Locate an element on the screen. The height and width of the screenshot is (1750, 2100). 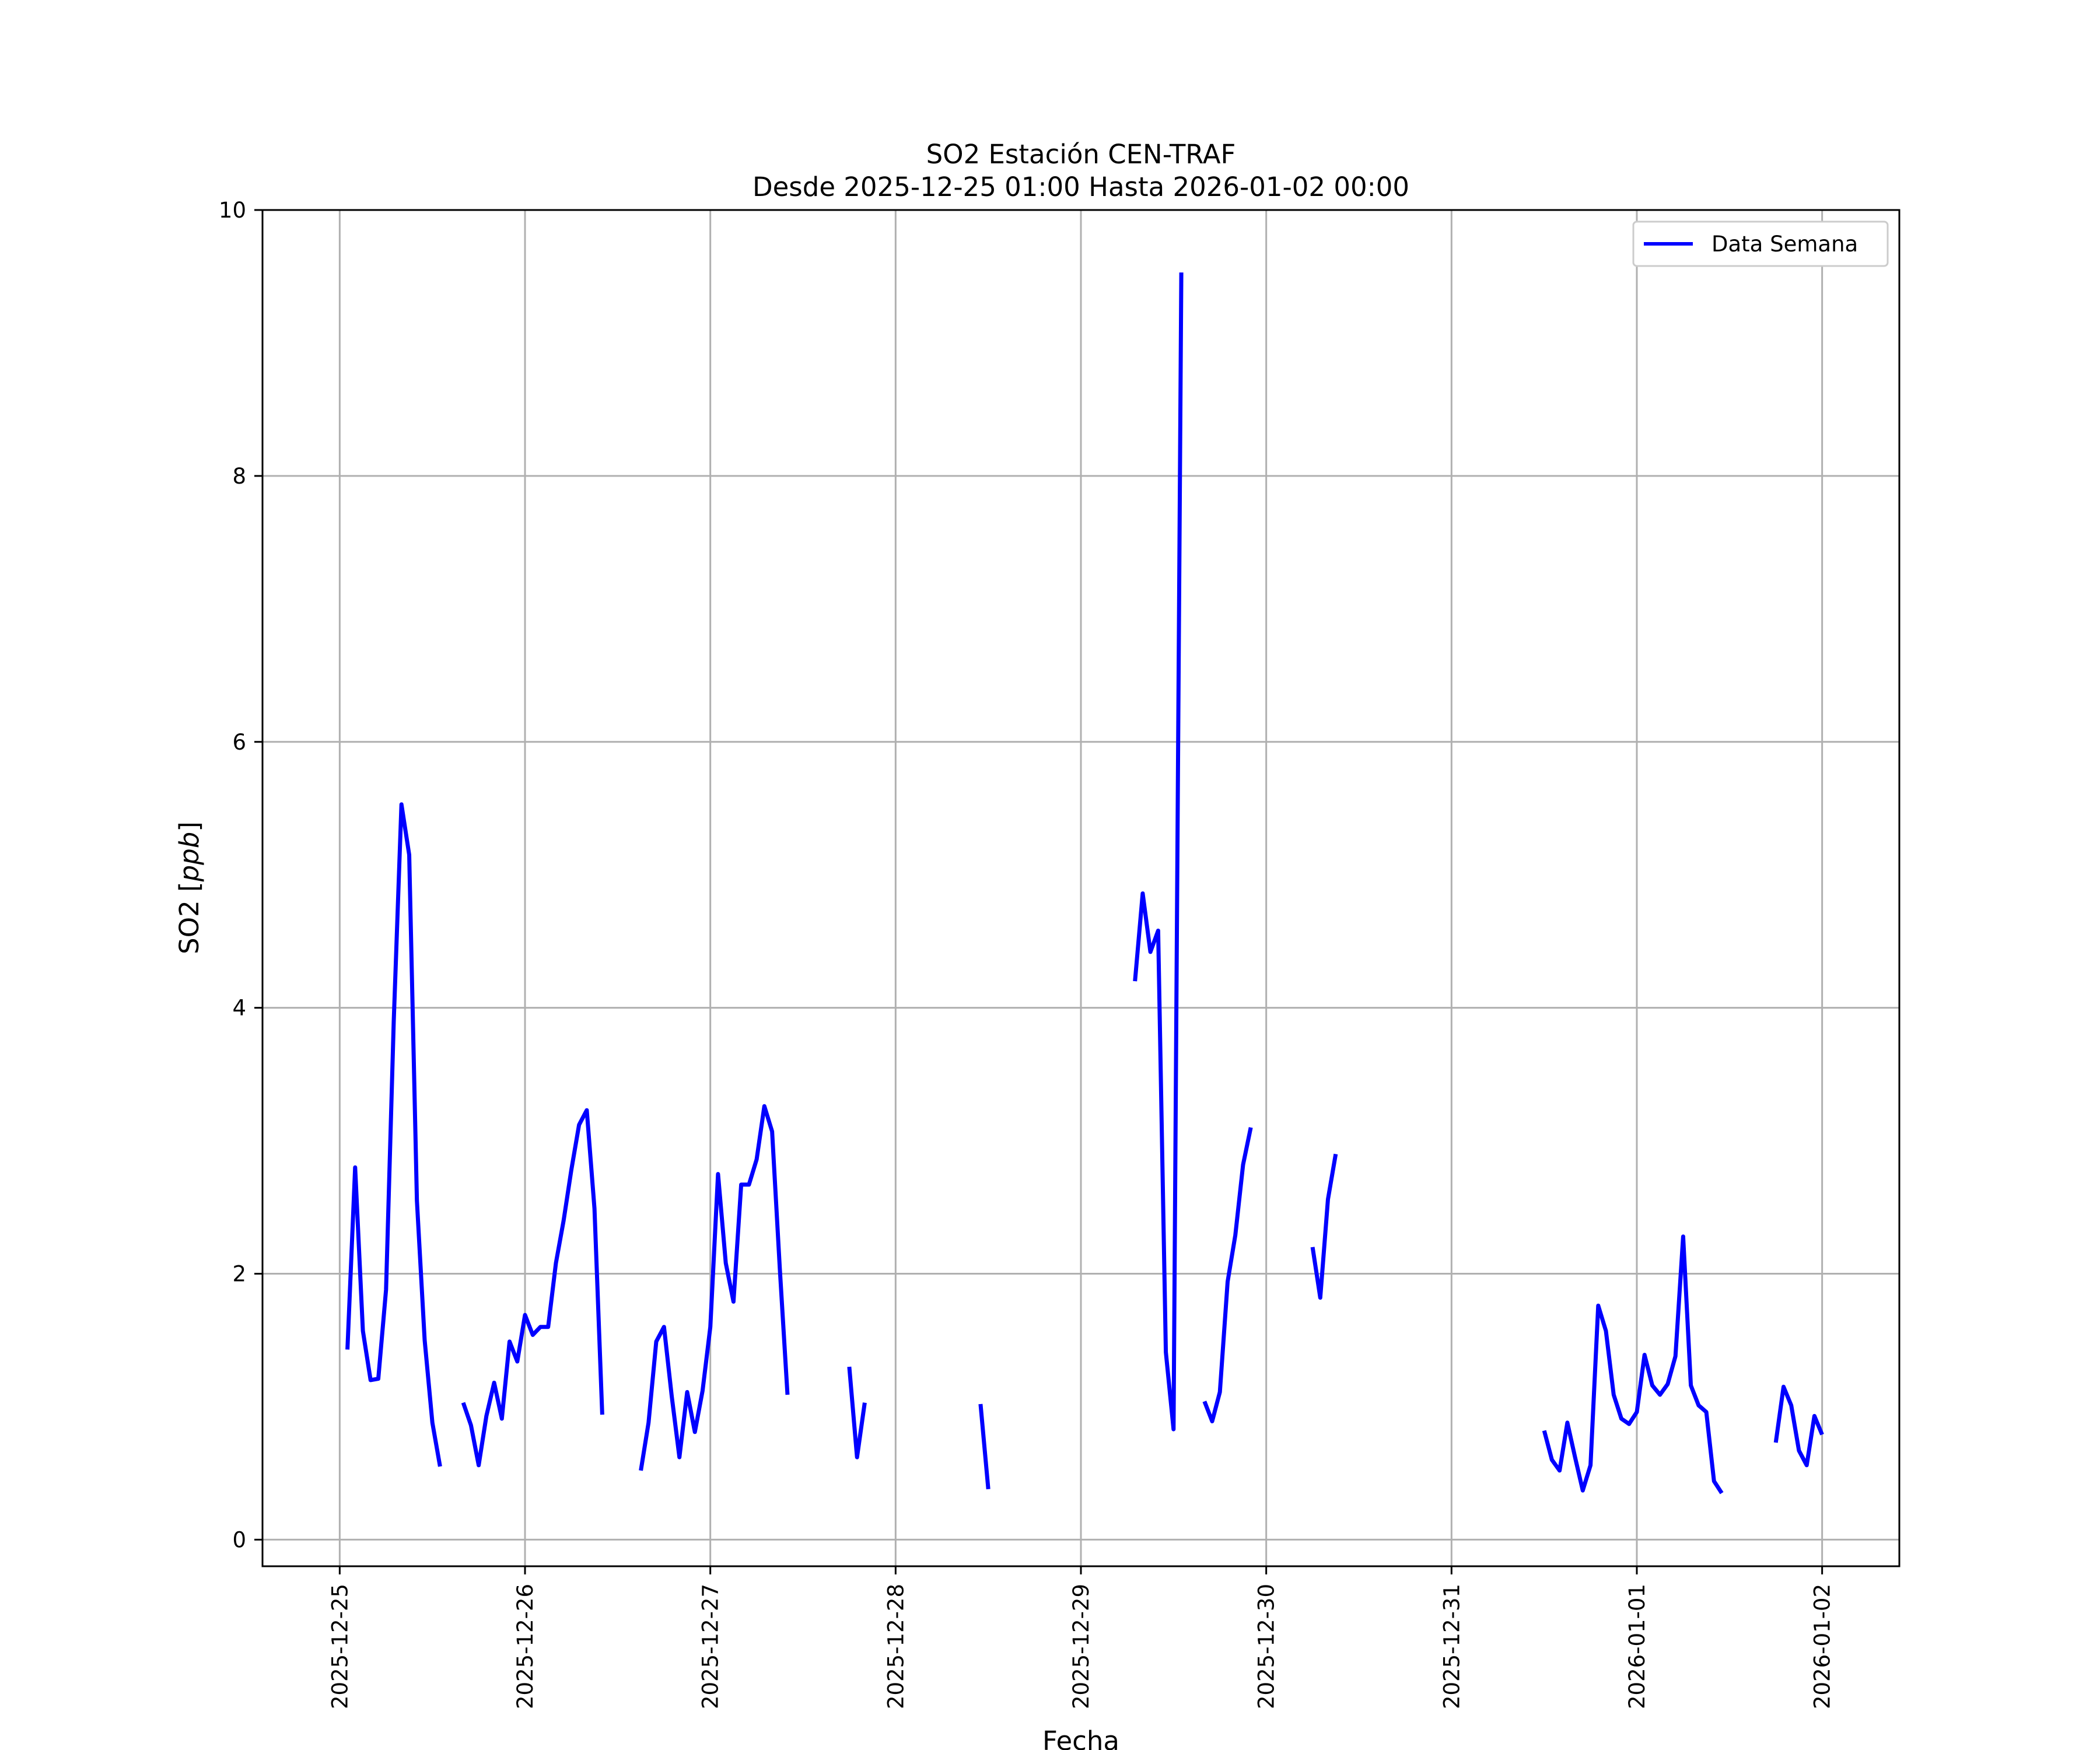
y-tick-label: 10 is located at coordinates (232, 210).